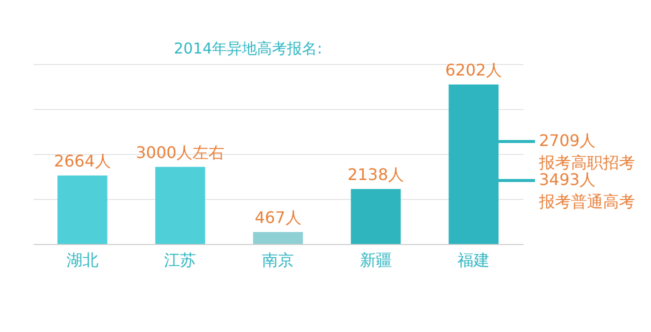 This screenshot has width=651, height=332. What do you see at coordinates (278, 217) in the screenshot?
I see `data-label: 467人` at bounding box center [278, 217].